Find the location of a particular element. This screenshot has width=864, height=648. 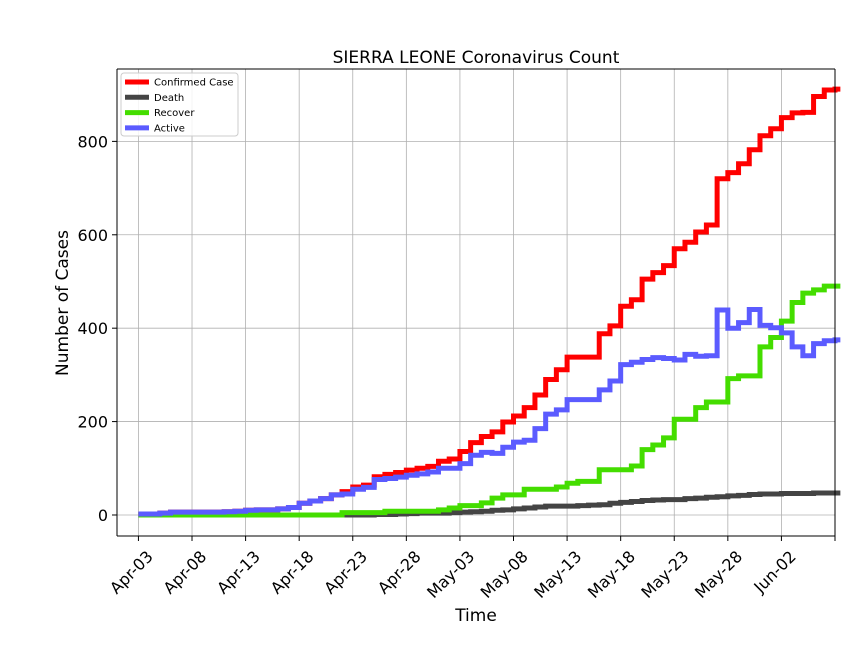

x-tick-label: Apr-08 is located at coordinates (185, 572).